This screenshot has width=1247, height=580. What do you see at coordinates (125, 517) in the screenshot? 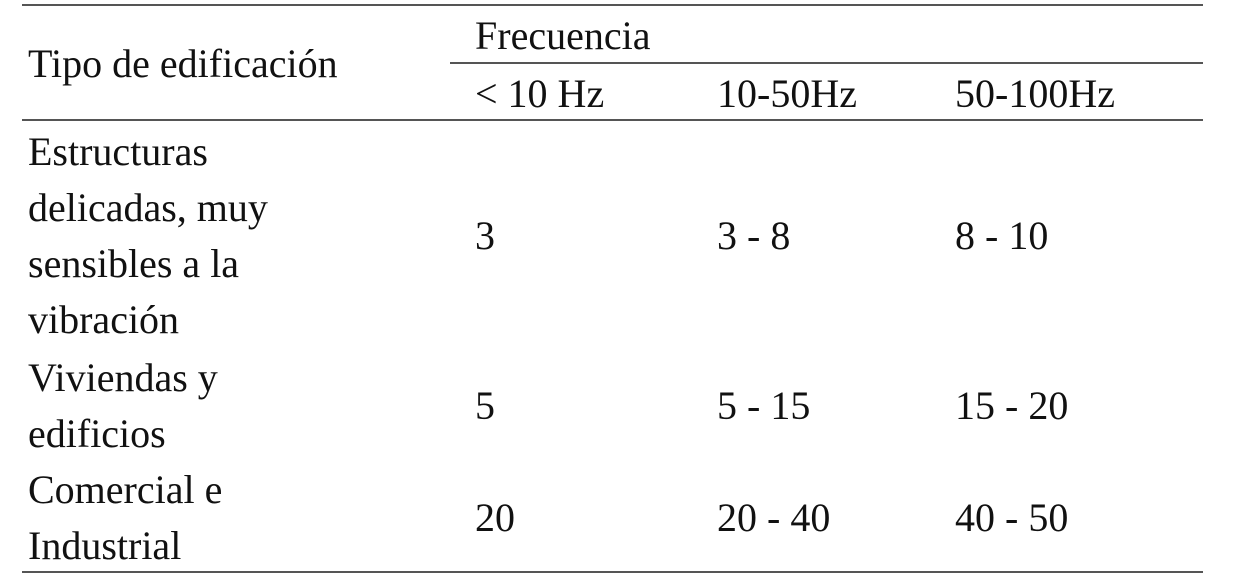
I see `cell-text: Comercial e Industrial` at bounding box center [125, 517].